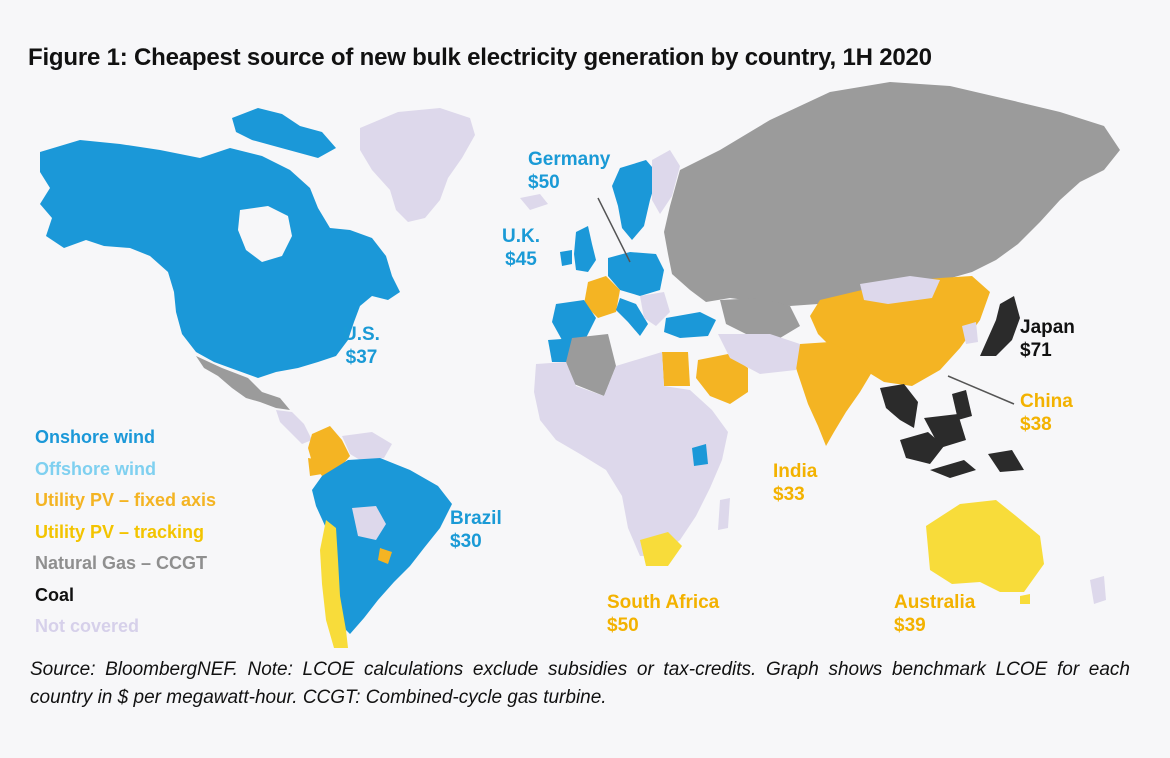  Describe the element at coordinates (1036, 424) in the screenshot. I see `callout-value: $38` at that location.